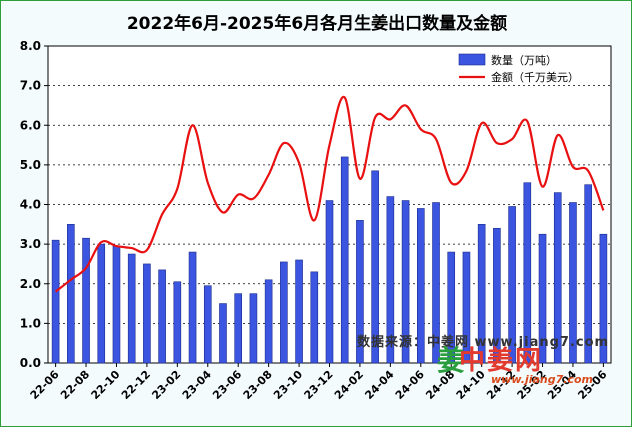 The image size is (632, 427). What do you see at coordinates (30, 46) in the screenshot?
I see `y-tick-label: 8.0` at bounding box center [30, 46].